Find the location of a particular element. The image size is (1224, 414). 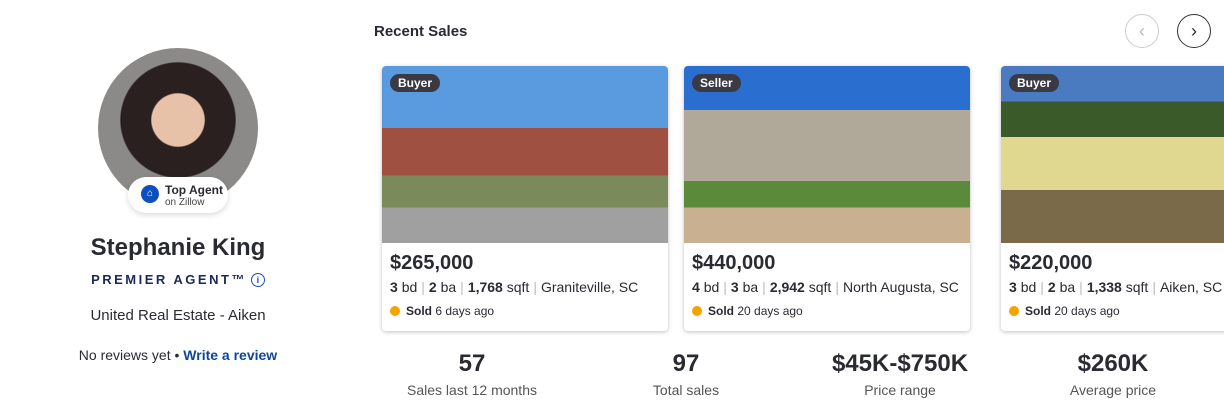

stat-sales-12mo: 57 Sales last 12 months is located at coordinates (472, 374).